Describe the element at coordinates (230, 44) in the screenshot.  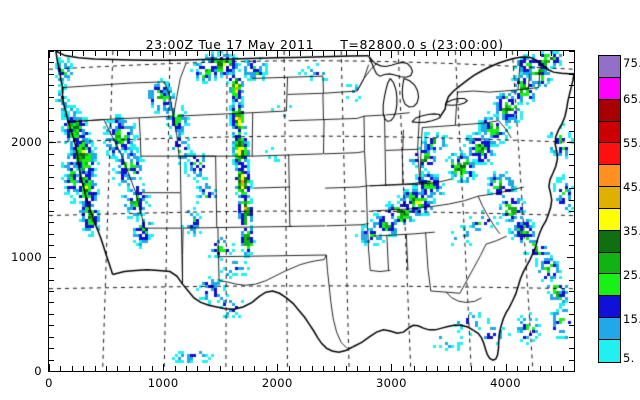
I see `title-timestamp: 23:00Z Tue 17 May 2011` at that location.